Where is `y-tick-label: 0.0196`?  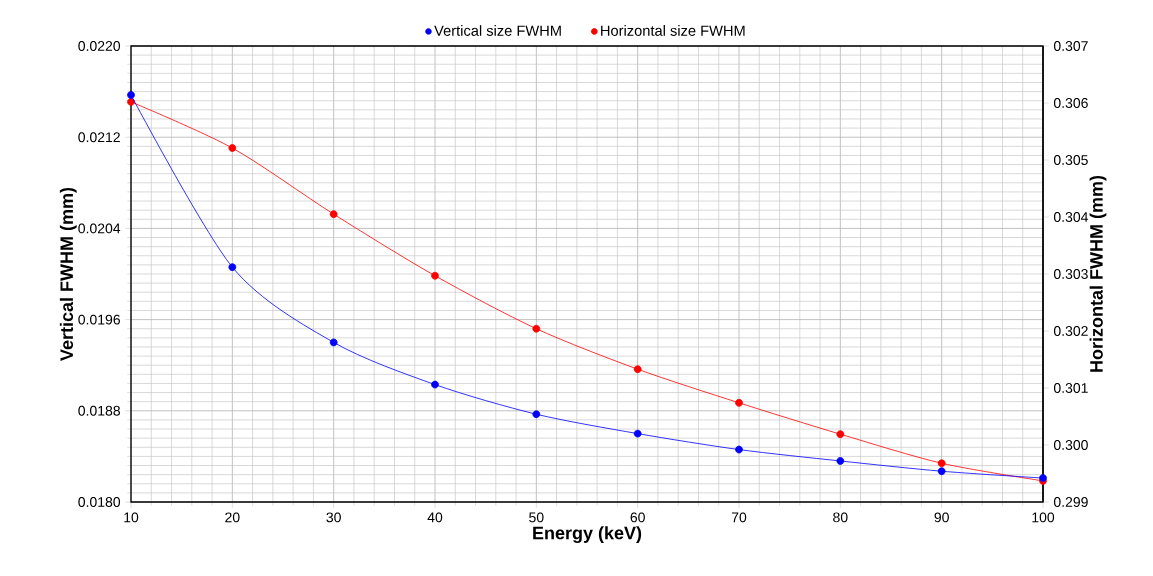 y-tick-label: 0.0196 is located at coordinates (99, 319).